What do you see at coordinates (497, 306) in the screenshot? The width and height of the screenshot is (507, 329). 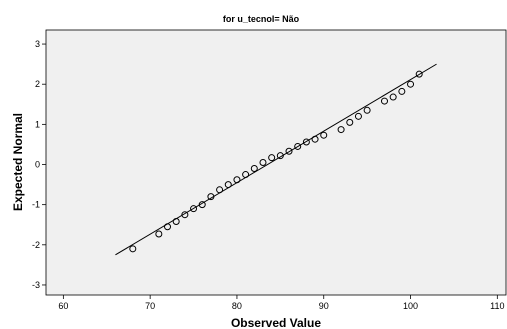 I see `x-tick-label: 110` at bounding box center [497, 306].